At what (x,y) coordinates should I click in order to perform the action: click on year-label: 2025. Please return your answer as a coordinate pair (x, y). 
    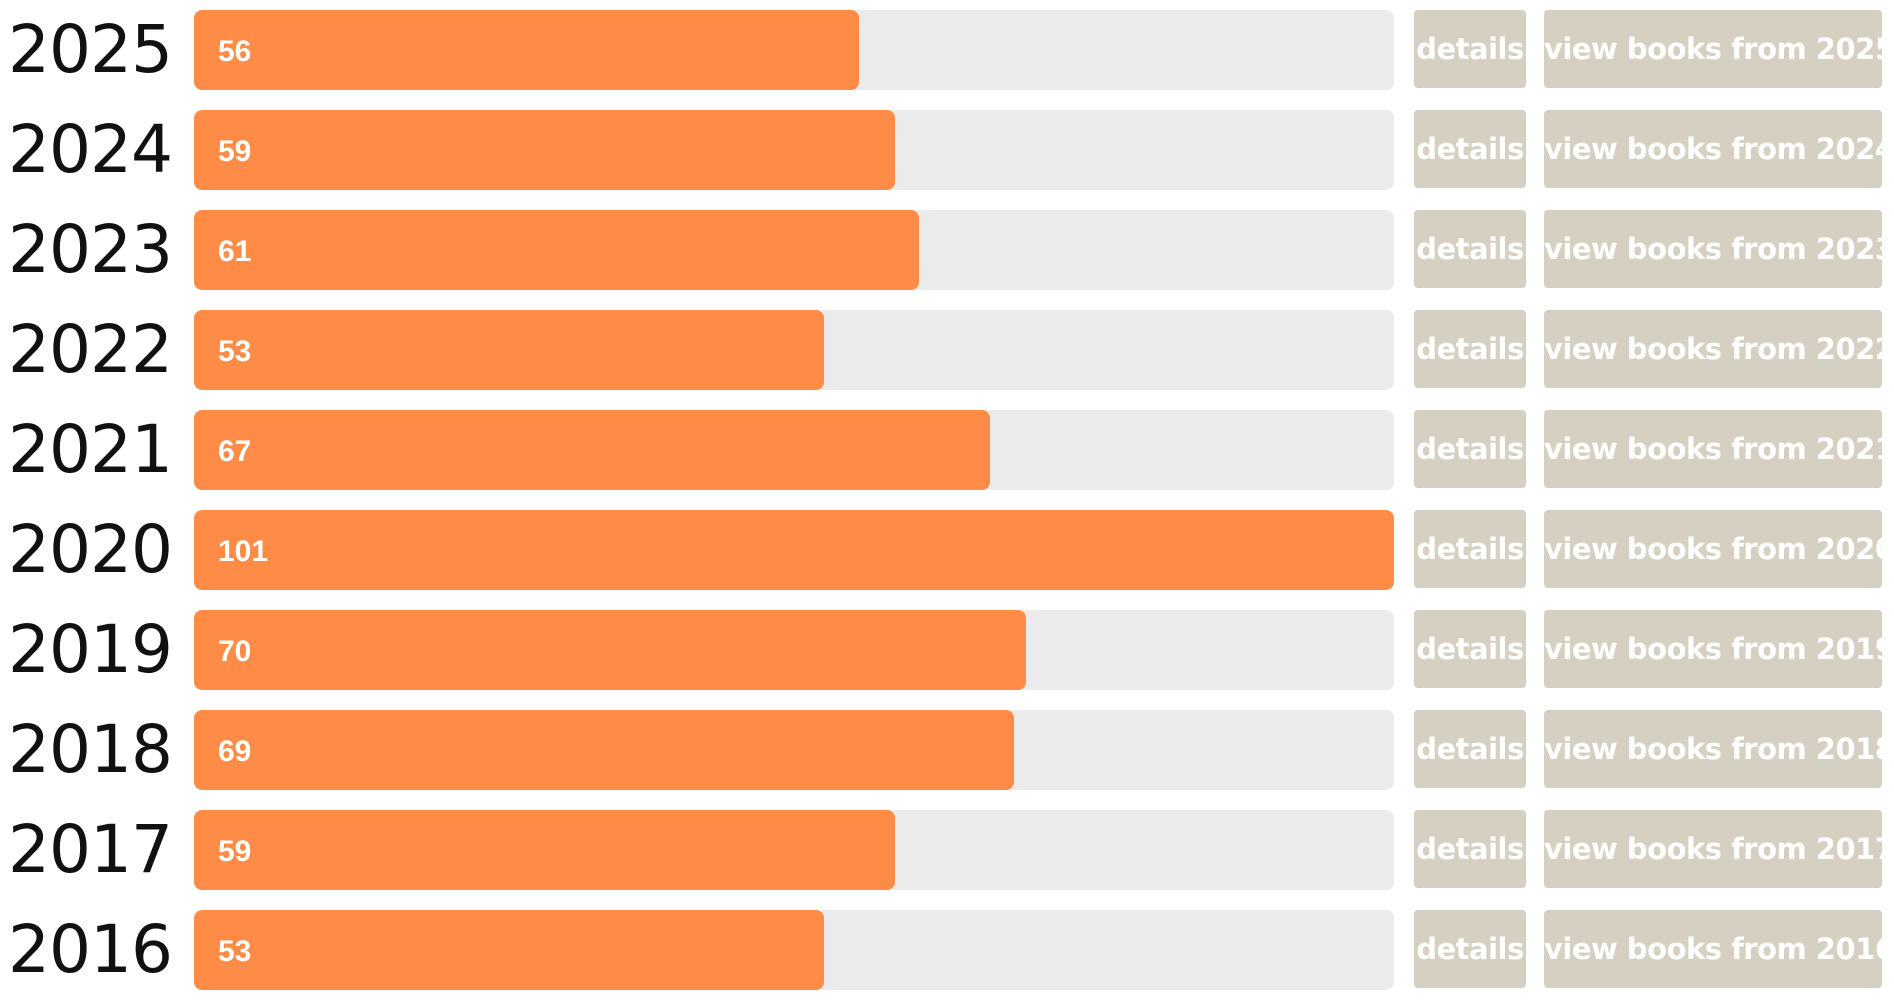
    Looking at the image, I should click on (90, 49).